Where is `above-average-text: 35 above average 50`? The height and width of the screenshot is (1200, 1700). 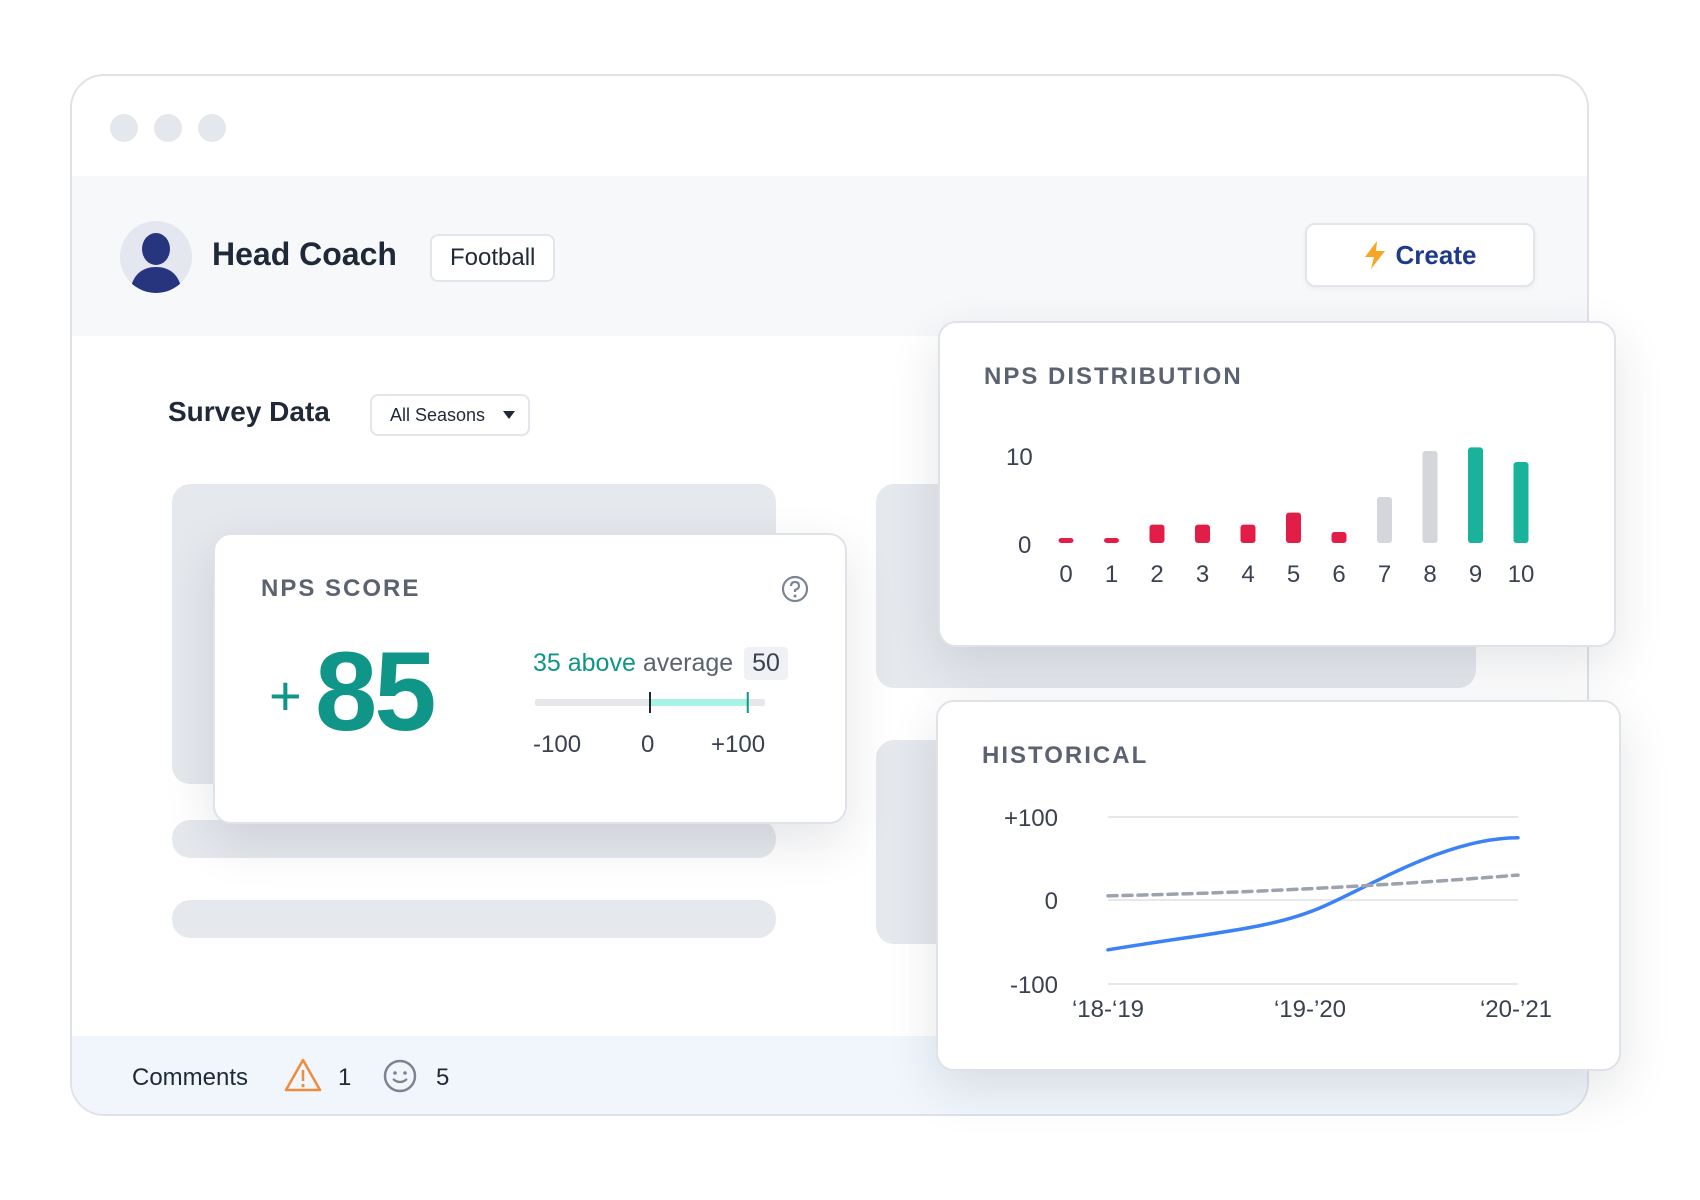
above-average-text: 35 above average 50 is located at coordinates (660, 663).